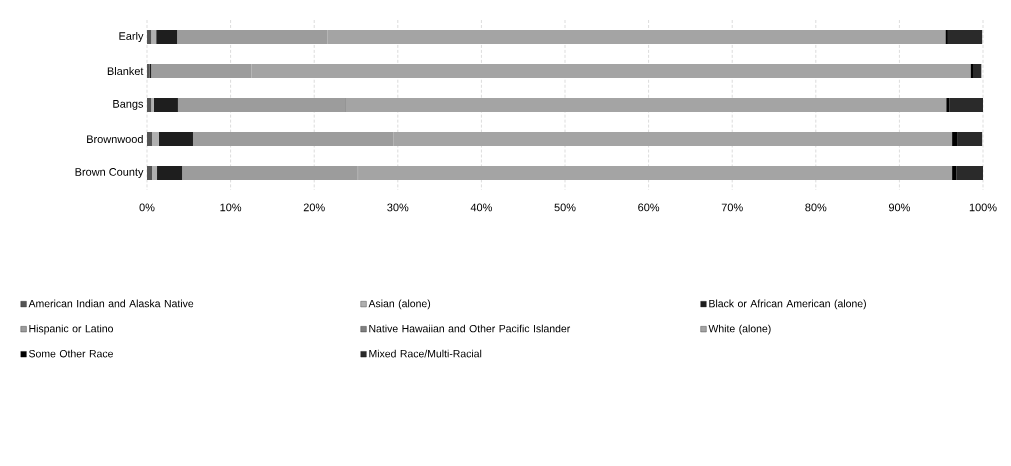  I want to click on x-tick-label: 20%, so click(314, 207).